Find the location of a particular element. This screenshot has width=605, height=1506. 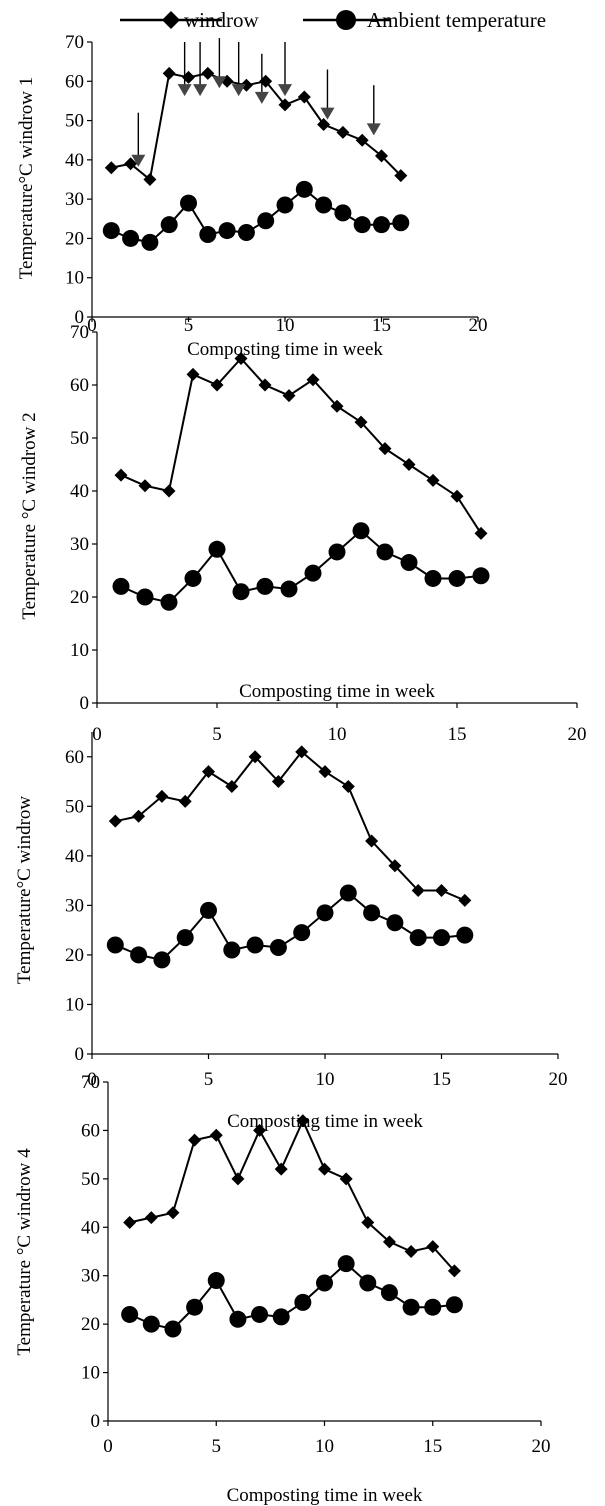

legend-windrow-marker is located at coordinates (171, 20).